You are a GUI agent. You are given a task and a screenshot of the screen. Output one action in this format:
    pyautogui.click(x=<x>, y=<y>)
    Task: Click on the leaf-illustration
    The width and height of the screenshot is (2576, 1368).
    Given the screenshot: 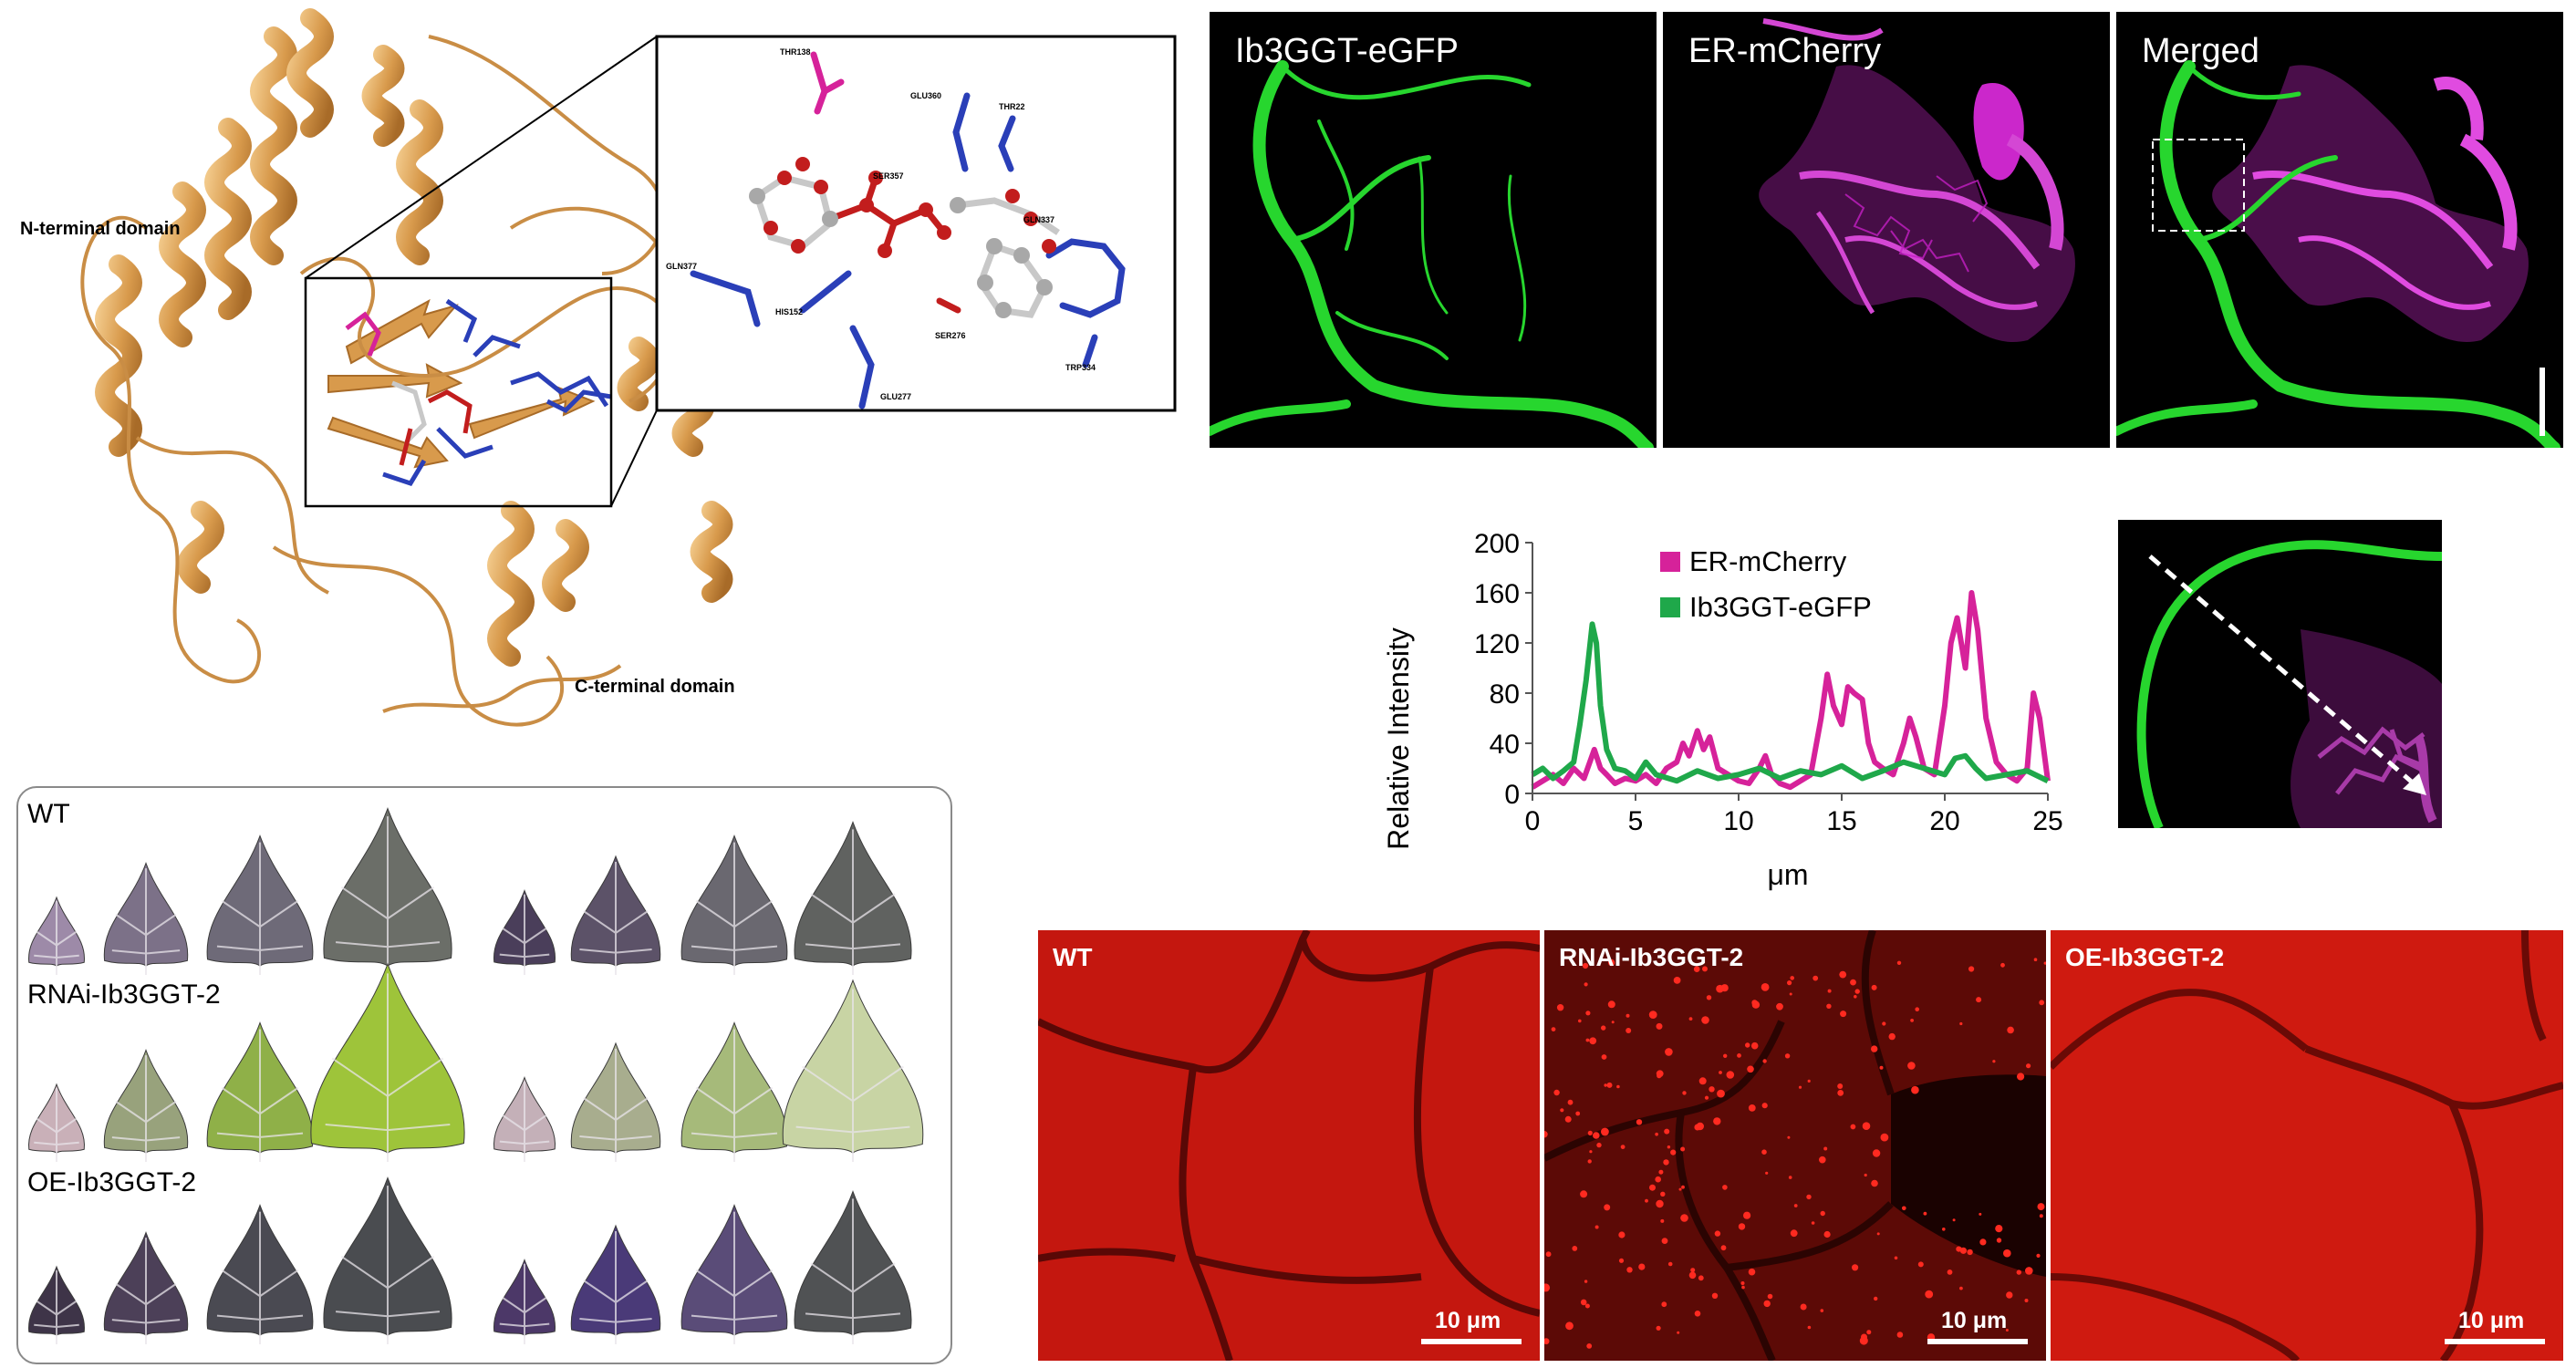 What is the action you would take?
    pyautogui.click(x=476, y=1075)
    